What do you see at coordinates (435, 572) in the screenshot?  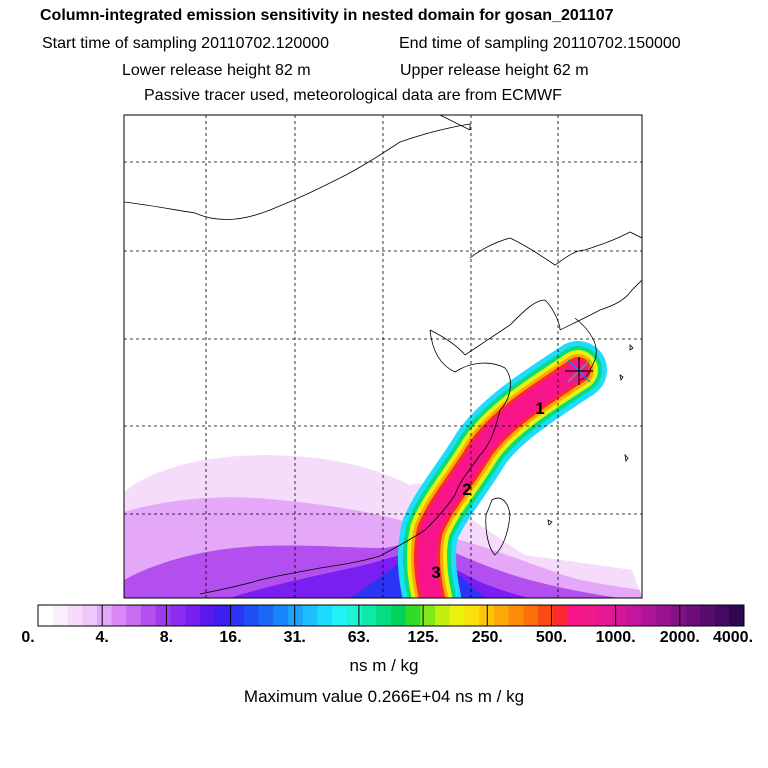 I see `plume-marker-3: 3` at bounding box center [435, 572].